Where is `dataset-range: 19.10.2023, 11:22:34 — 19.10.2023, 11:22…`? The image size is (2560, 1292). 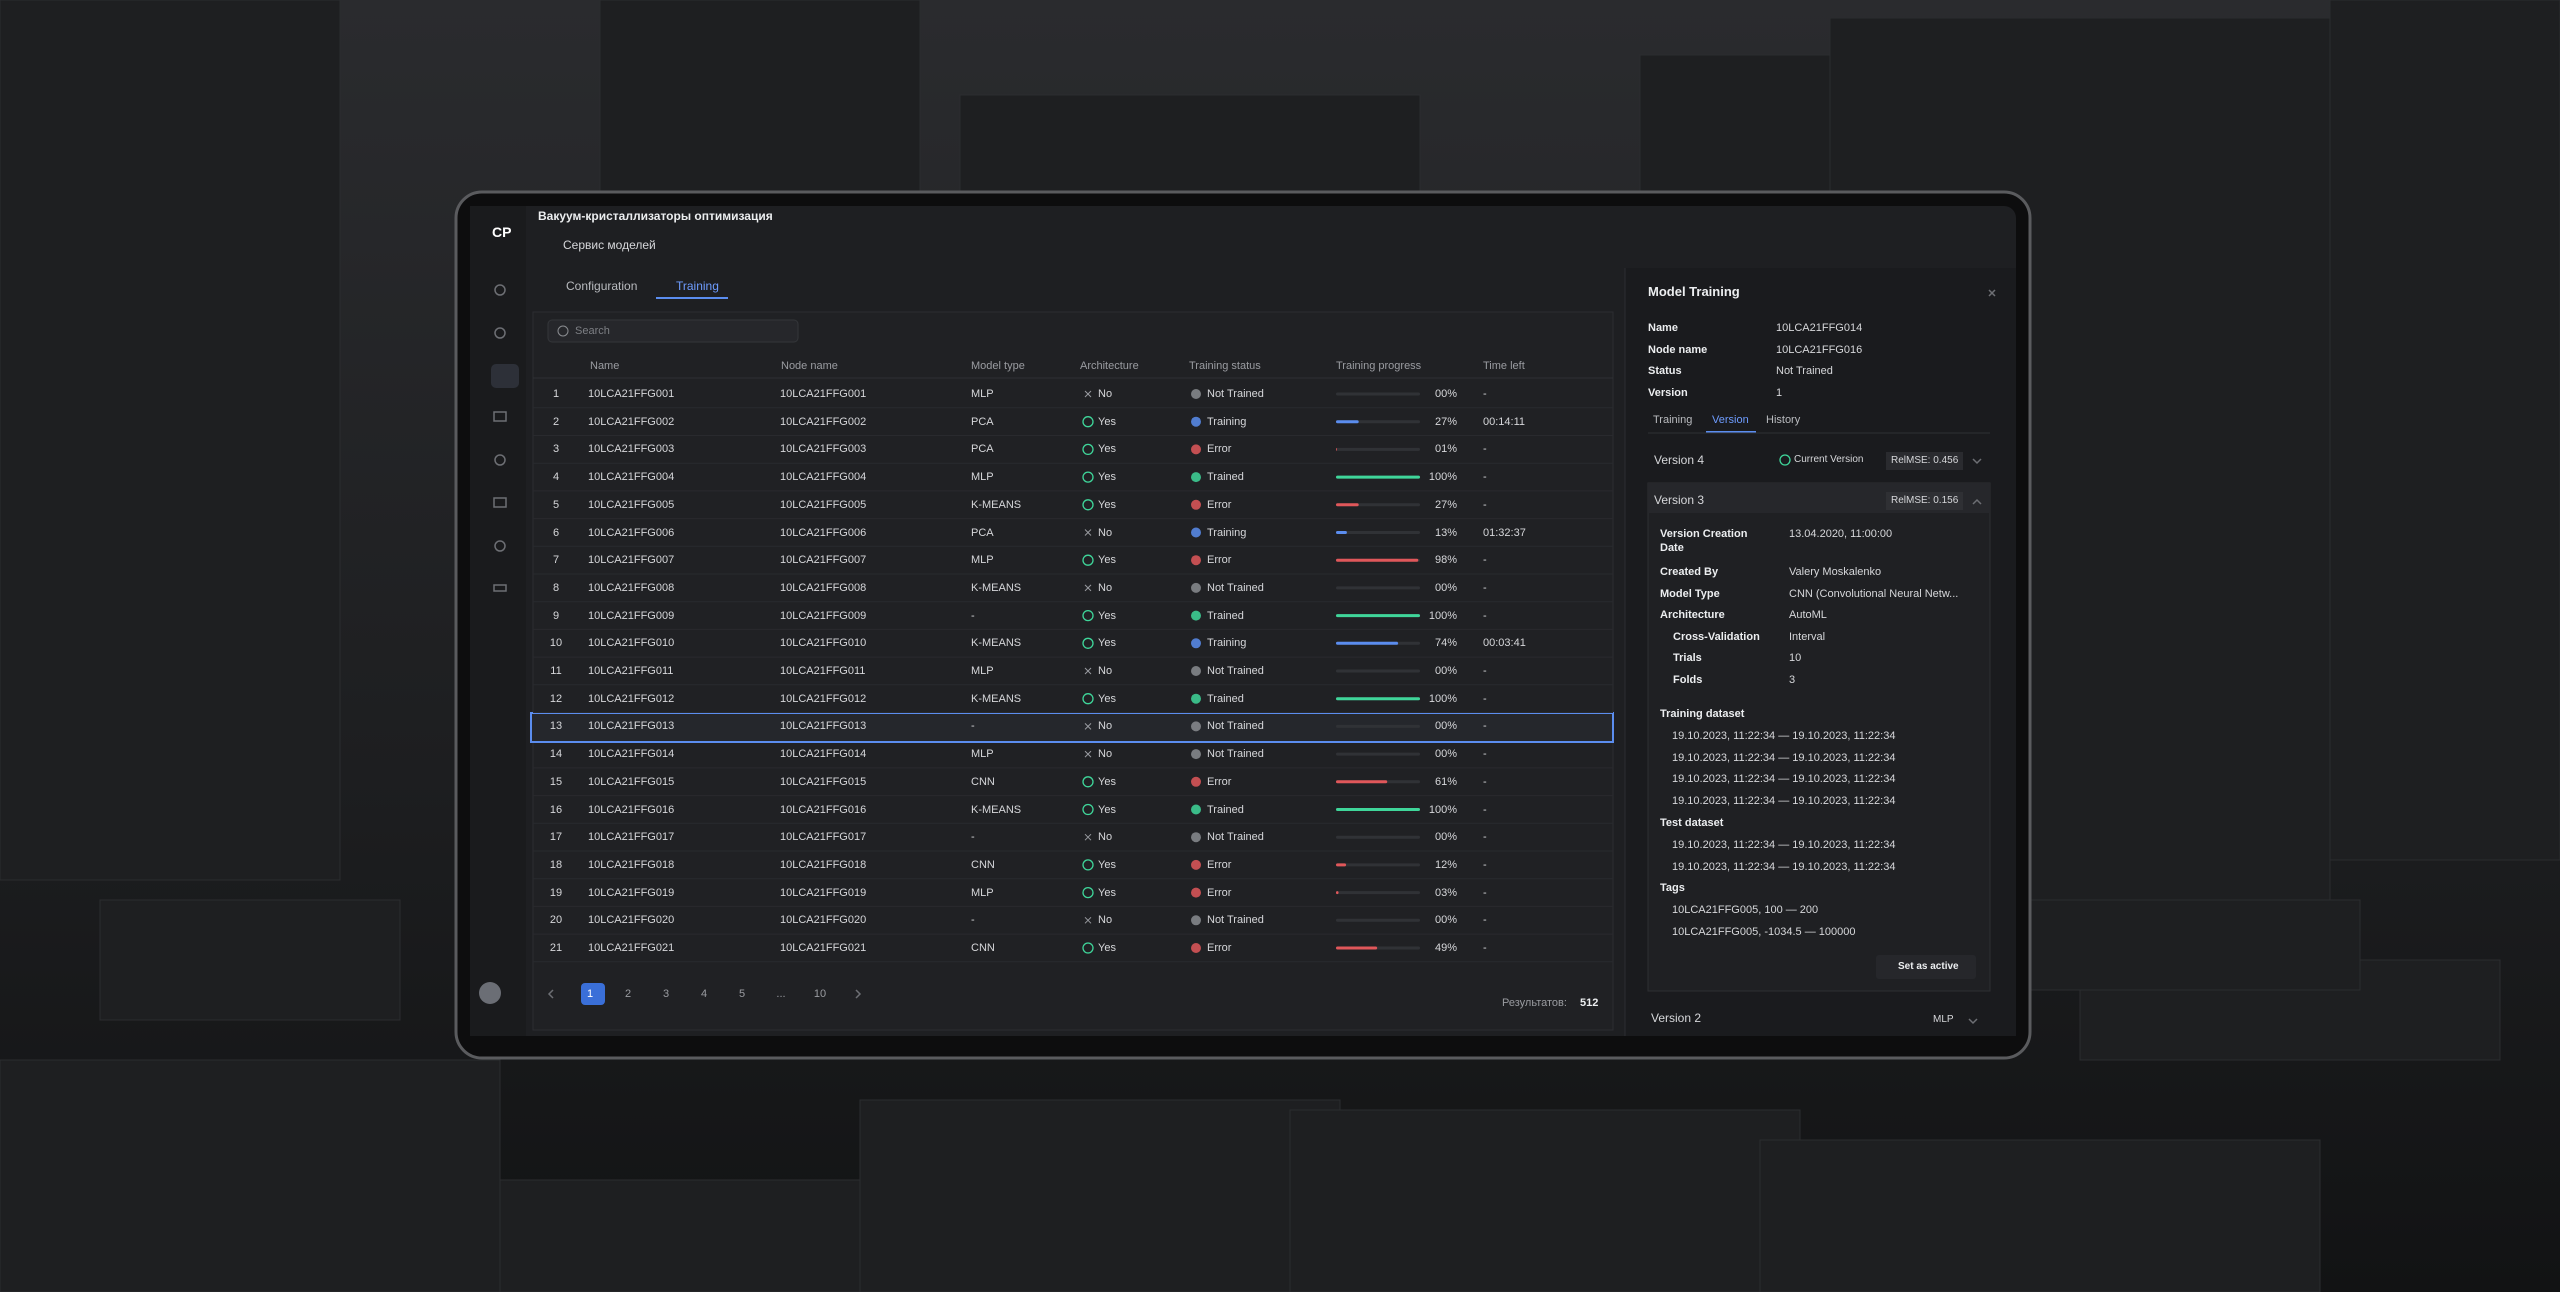 dataset-range: 19.10.2023, 11:22:34 — 19.10.2023, 11:22… is located at coordinates (1784, 845).